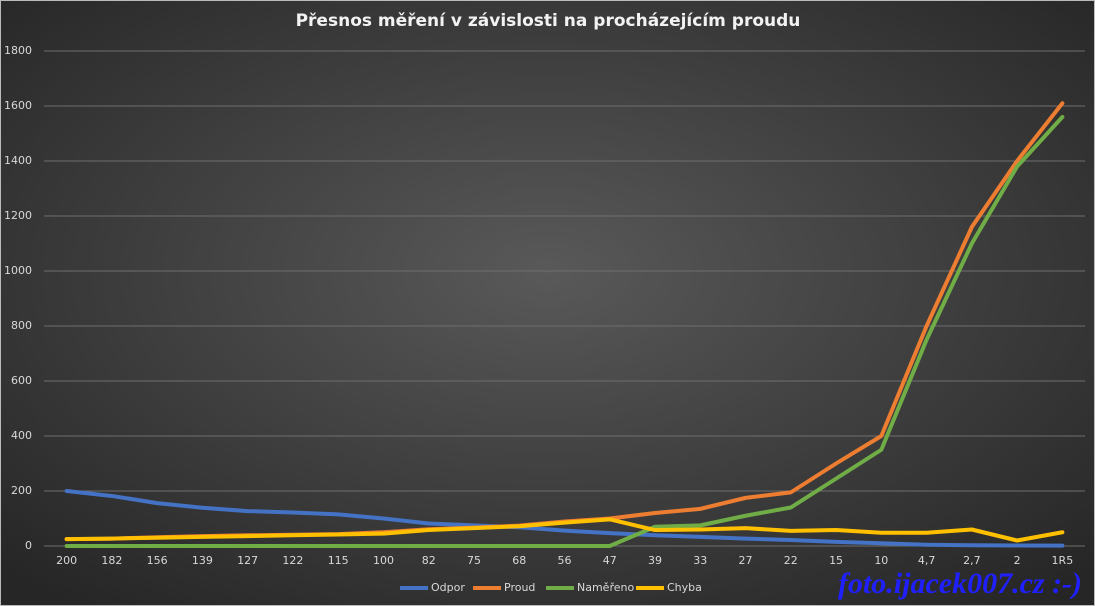 The width and height of the screenshot is (1095, 606). Describe the element at coordinates (28, 545) in the screenshot. I see `y-tick-label: 0` at that location.